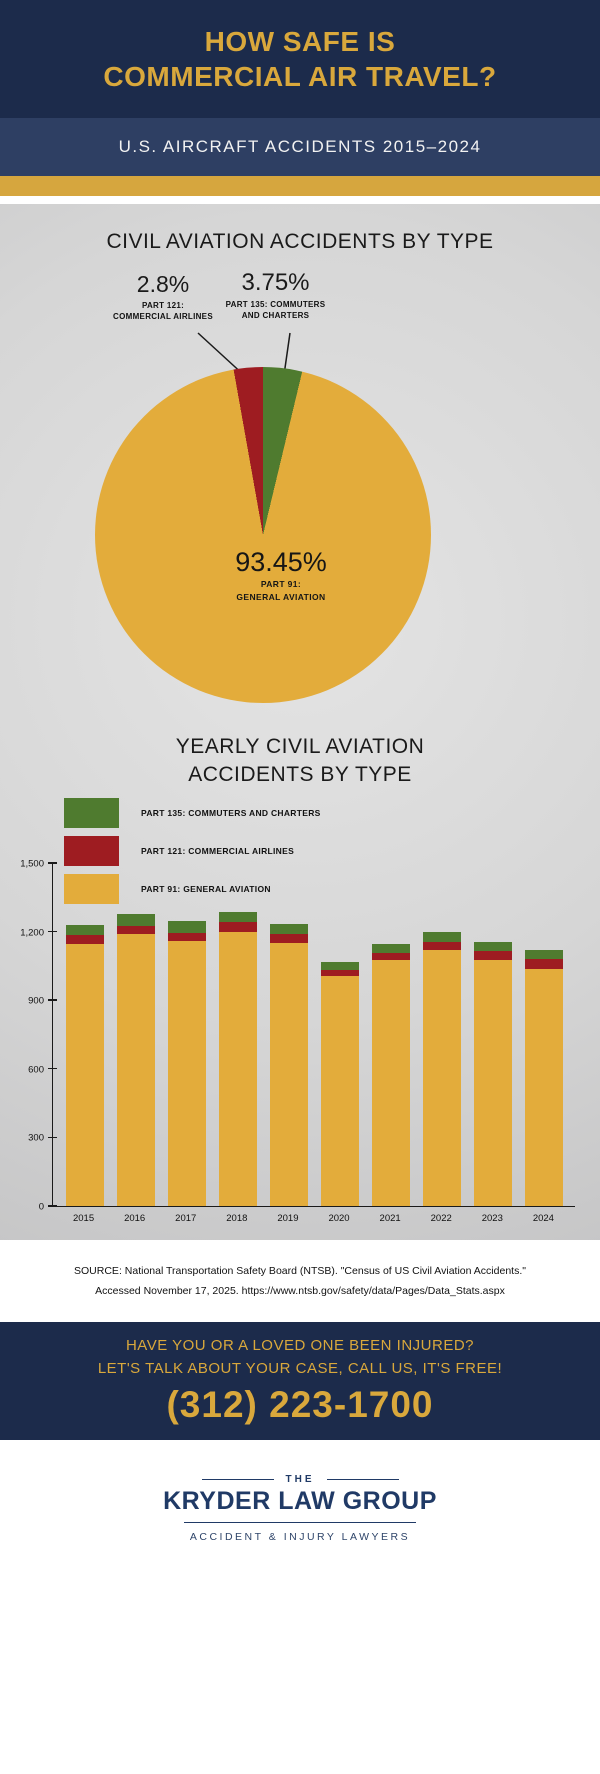 This screenshot has height=1774, width=600. What do you see at coordinates (237, 1218) in the screenshot?
I see `x-label-2018: 2018` at bounding box center [237, 1218].